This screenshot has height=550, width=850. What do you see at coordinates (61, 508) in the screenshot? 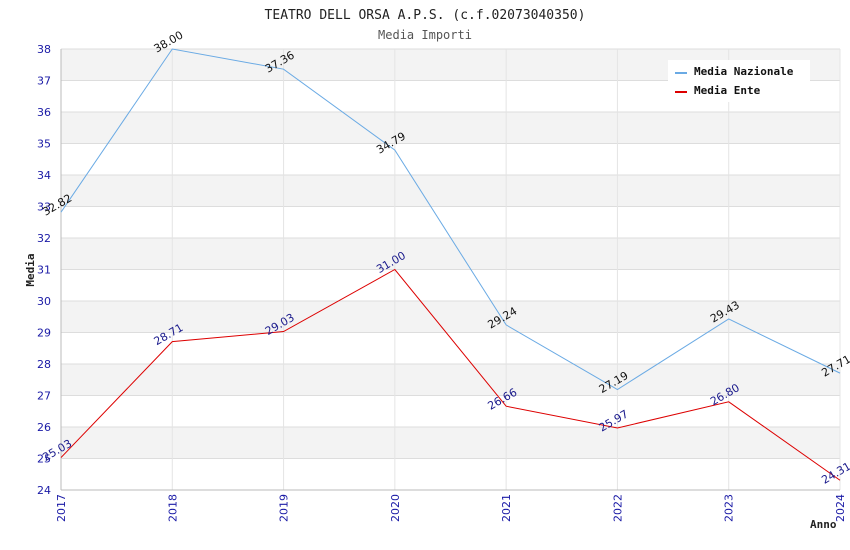
I see `x-tick-2017: 2017` at bounding box center [61, 508].